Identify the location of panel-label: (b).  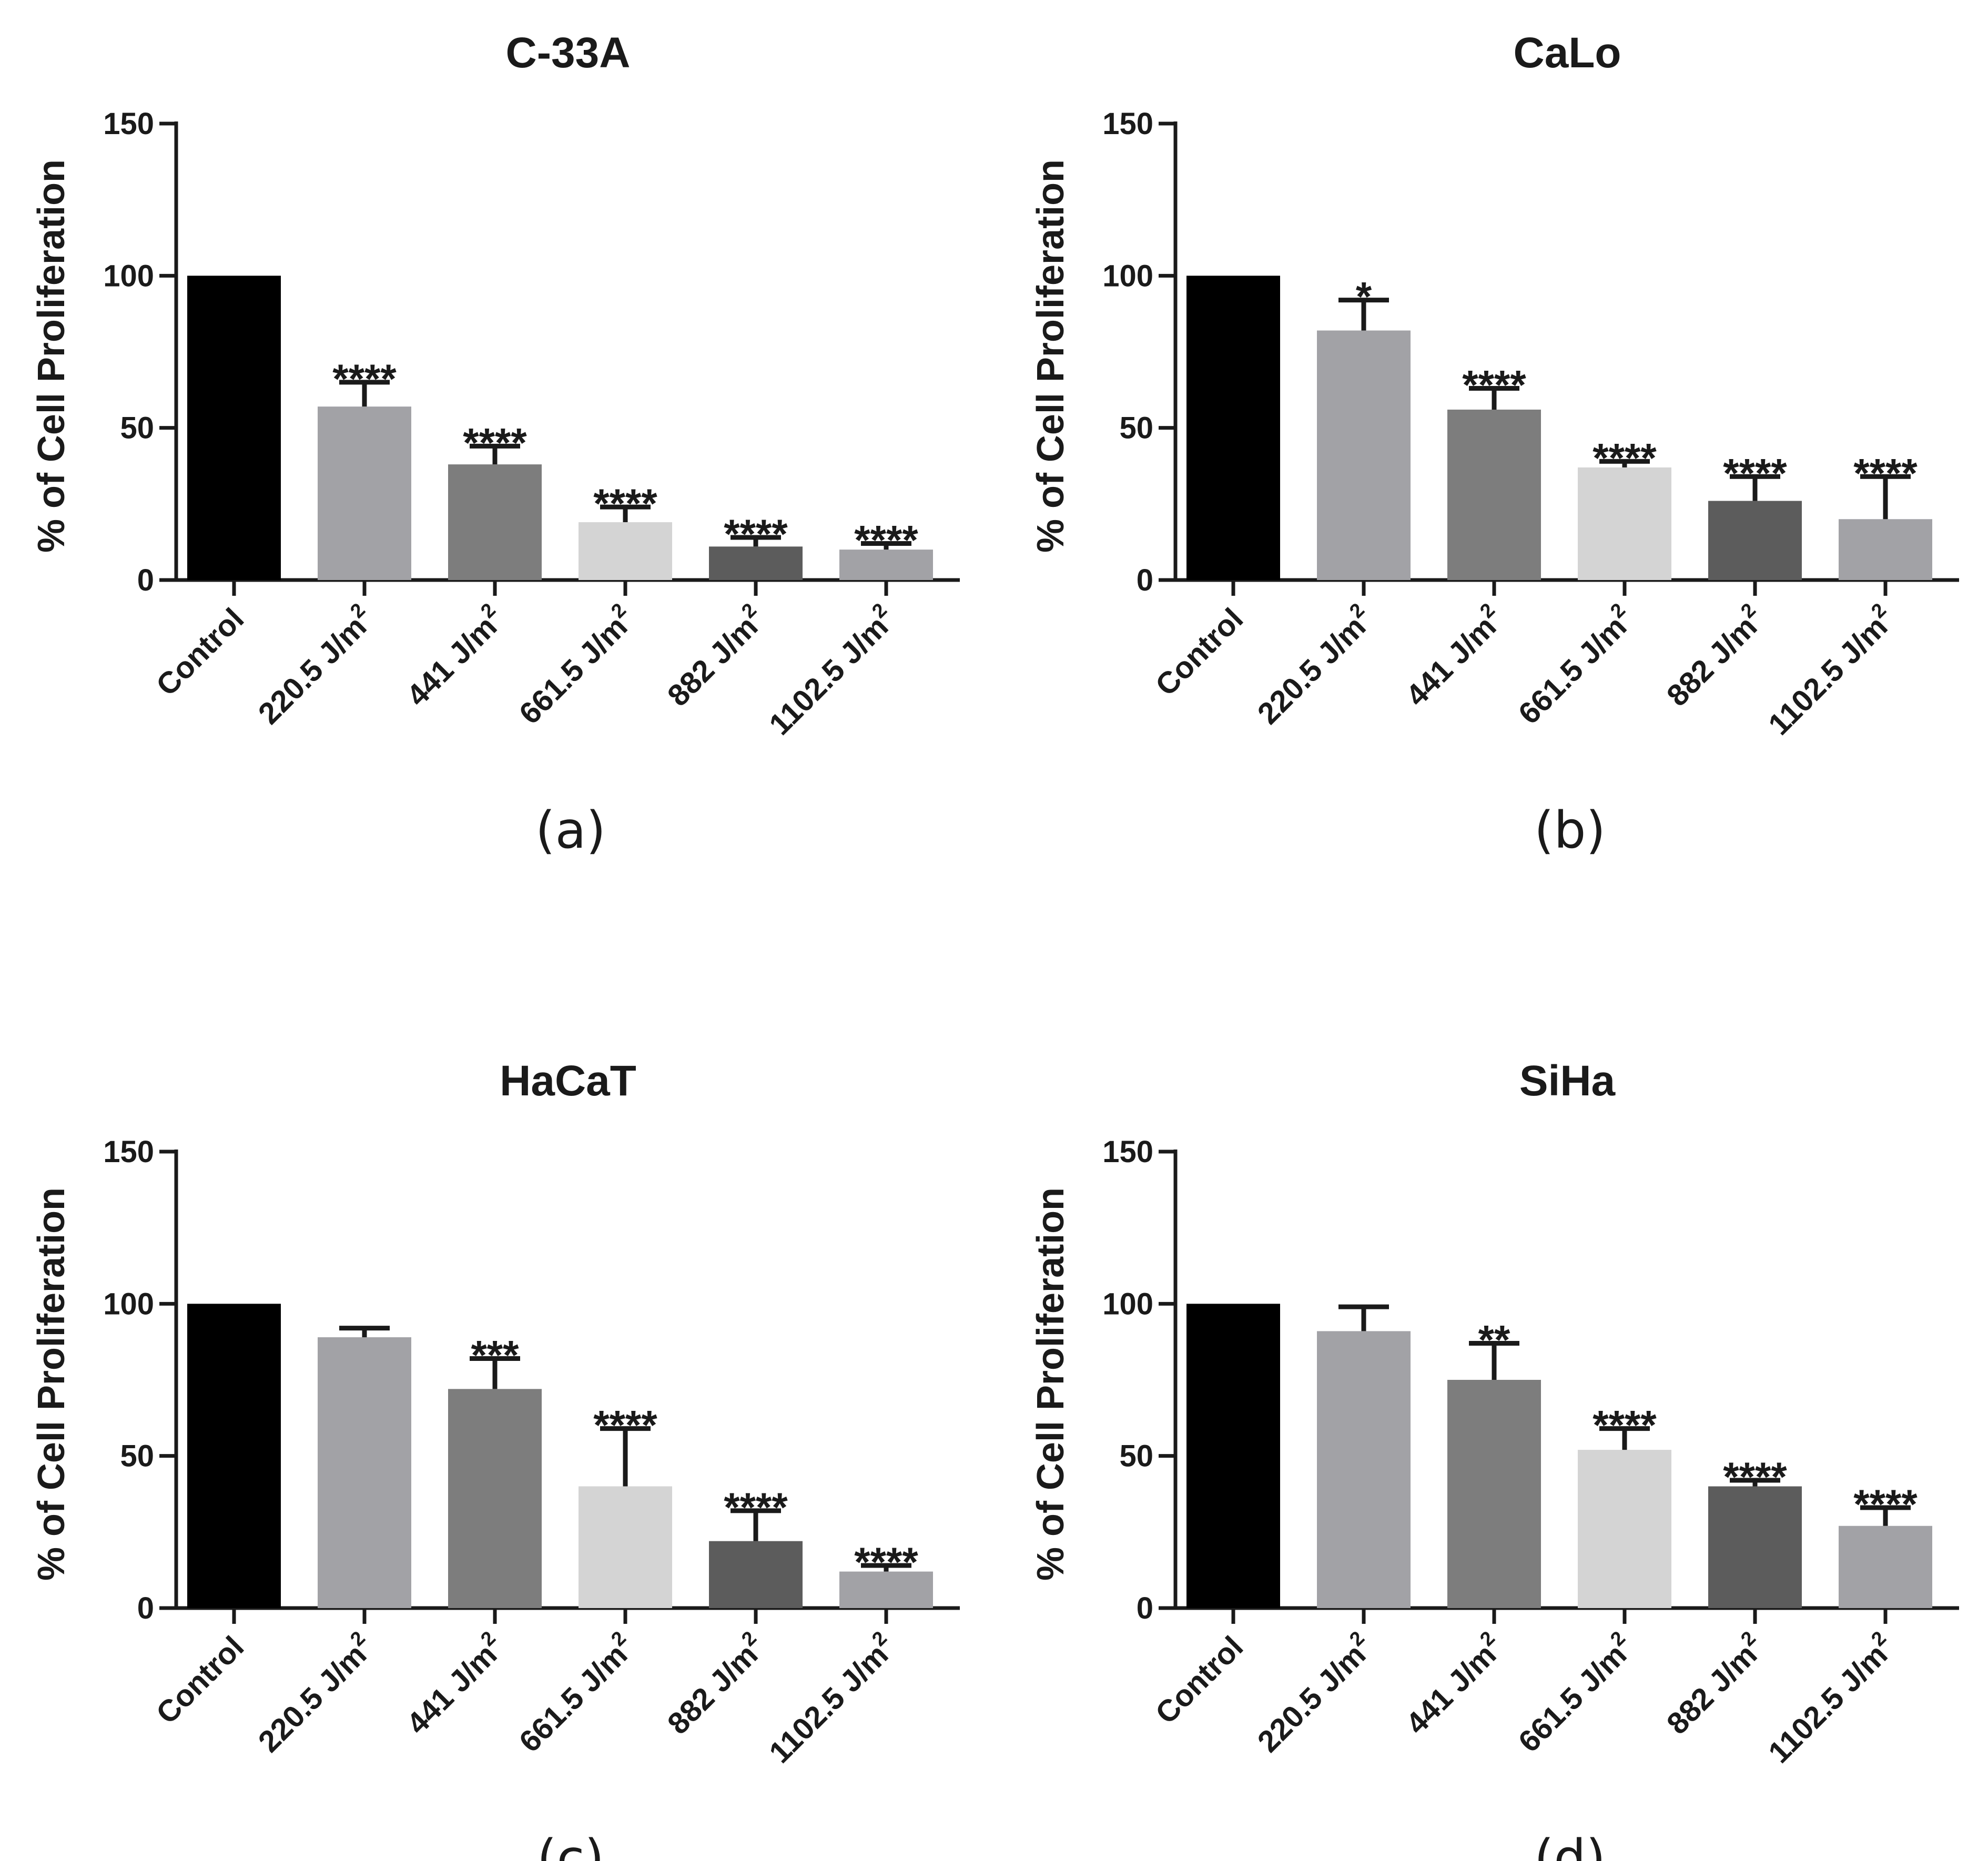
(1570, 831).